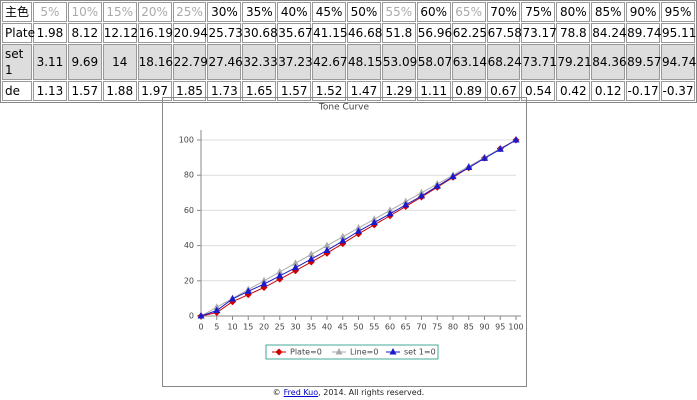 Image resolution: width=697 pixels, height=400 pixels. What do you see at coordinates (216, 327) in the screenshot?
I see `x-tick-label: 5` at bounding box center [216, 327].